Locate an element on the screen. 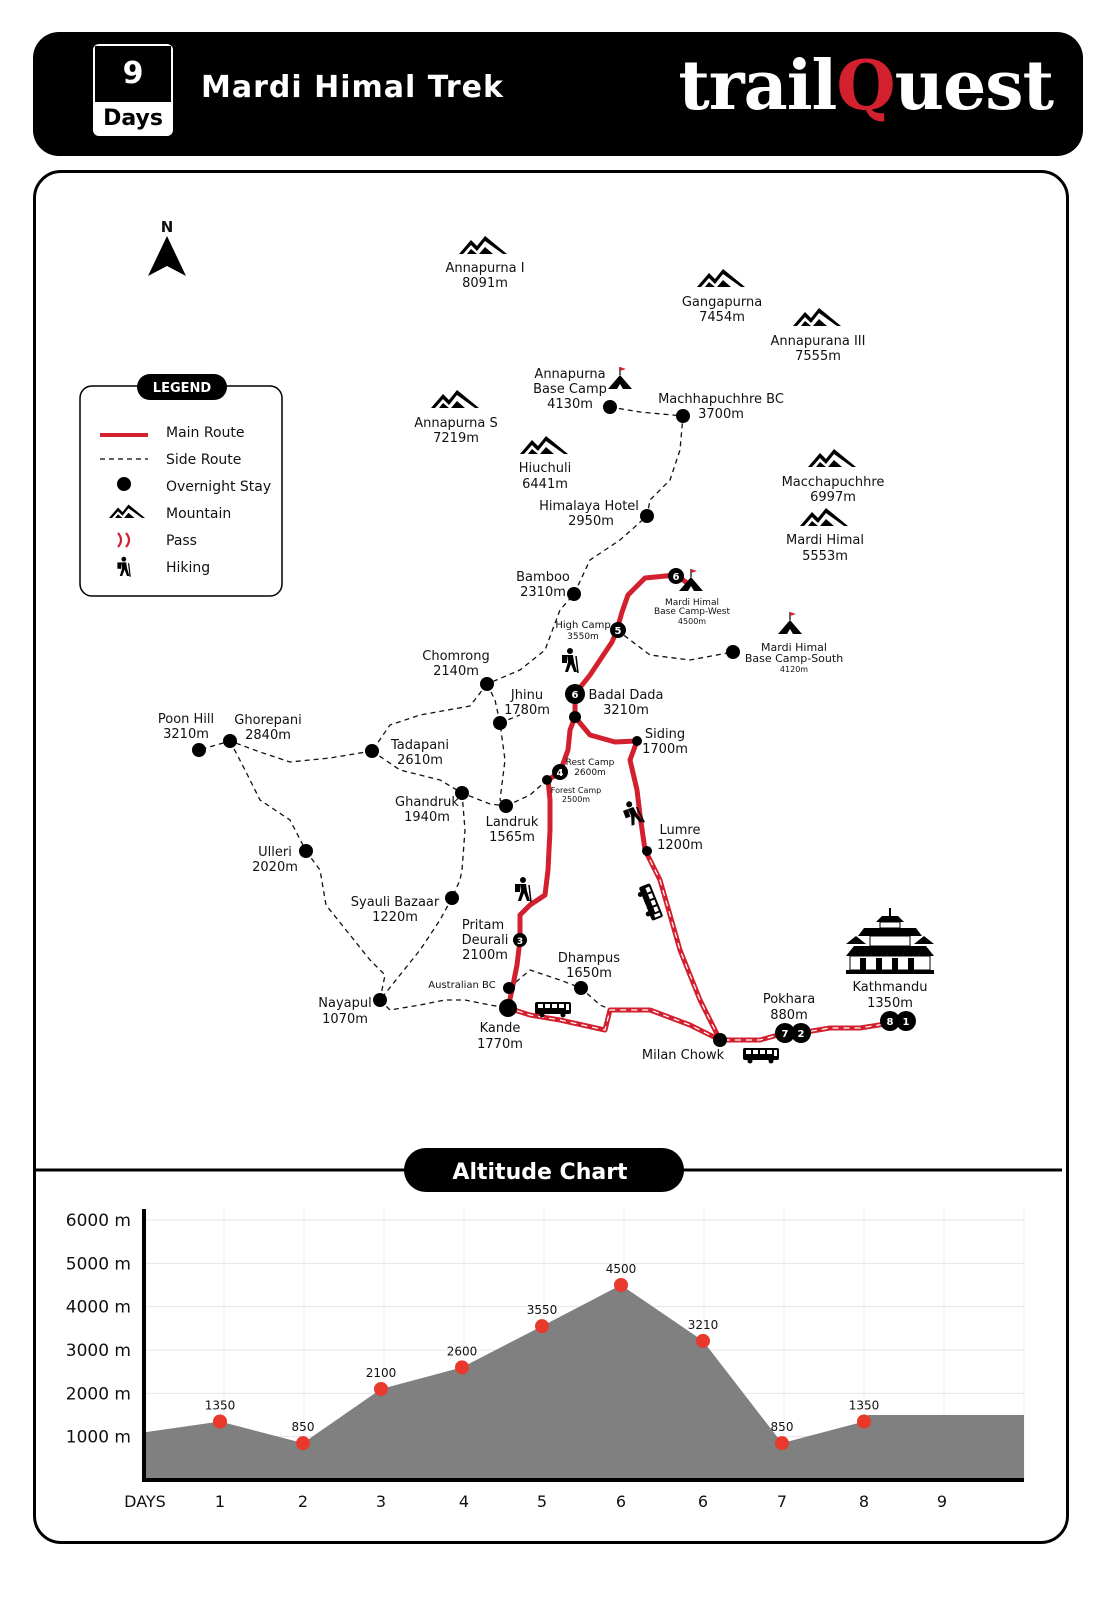  place-alt: 2840m is located at coordinates (268, 735).